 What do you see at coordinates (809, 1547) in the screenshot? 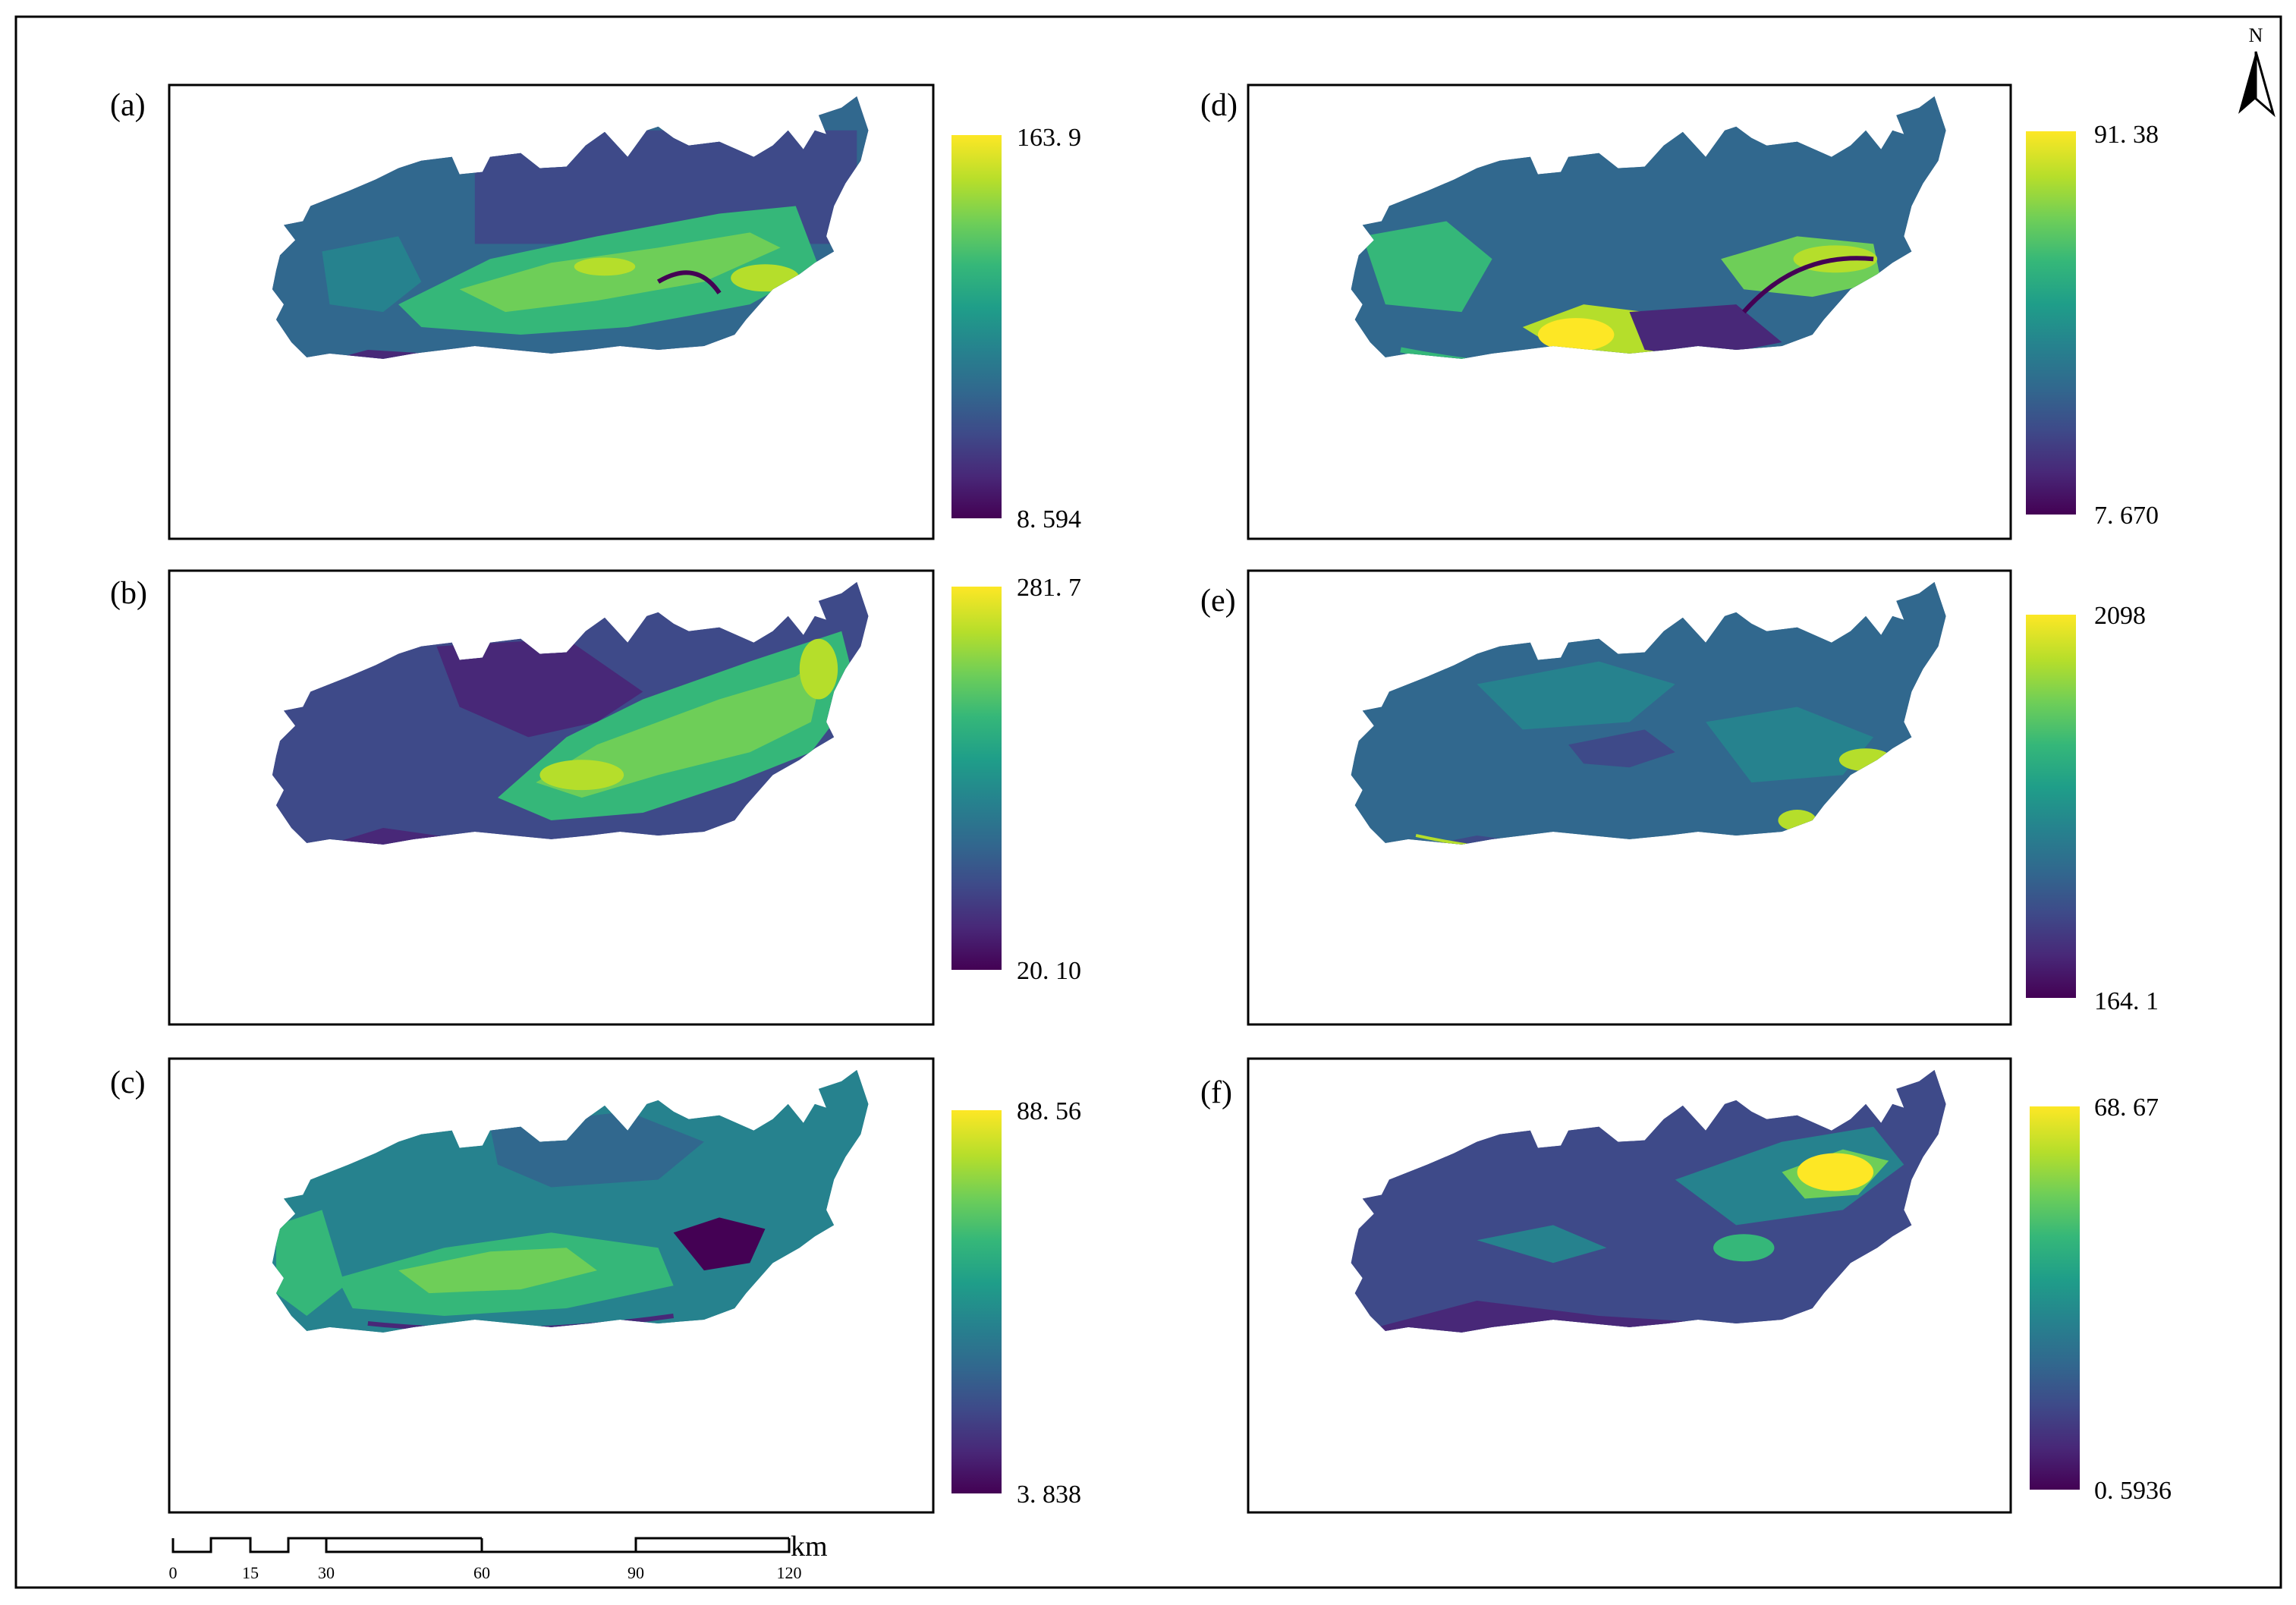
I see `scale-unit: km` at bounding box center [809, 1547].